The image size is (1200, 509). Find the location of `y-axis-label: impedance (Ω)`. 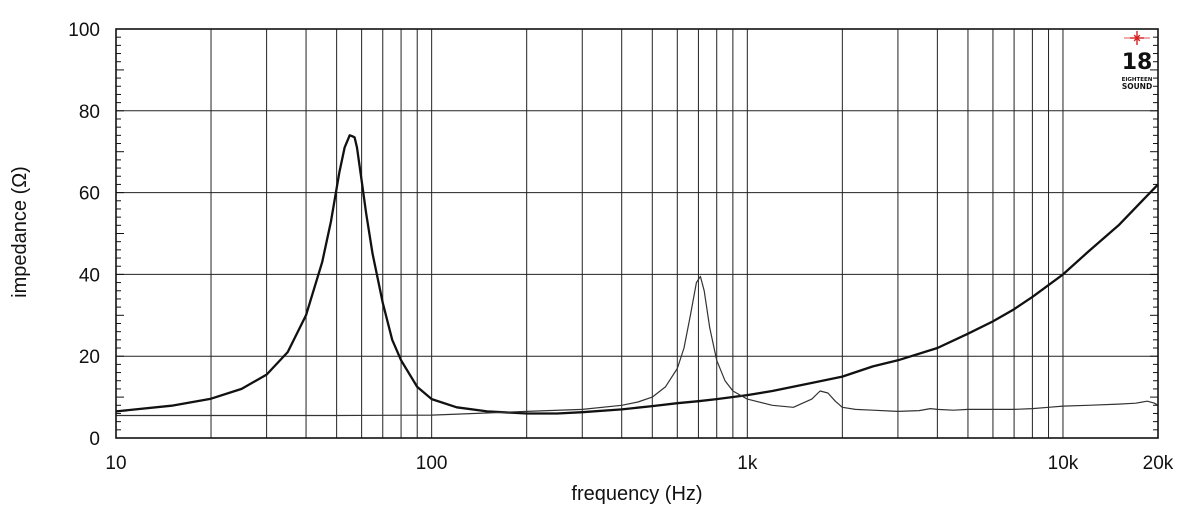

y-axis-label: impedance (Ω) is located at coordinates (20, 232).